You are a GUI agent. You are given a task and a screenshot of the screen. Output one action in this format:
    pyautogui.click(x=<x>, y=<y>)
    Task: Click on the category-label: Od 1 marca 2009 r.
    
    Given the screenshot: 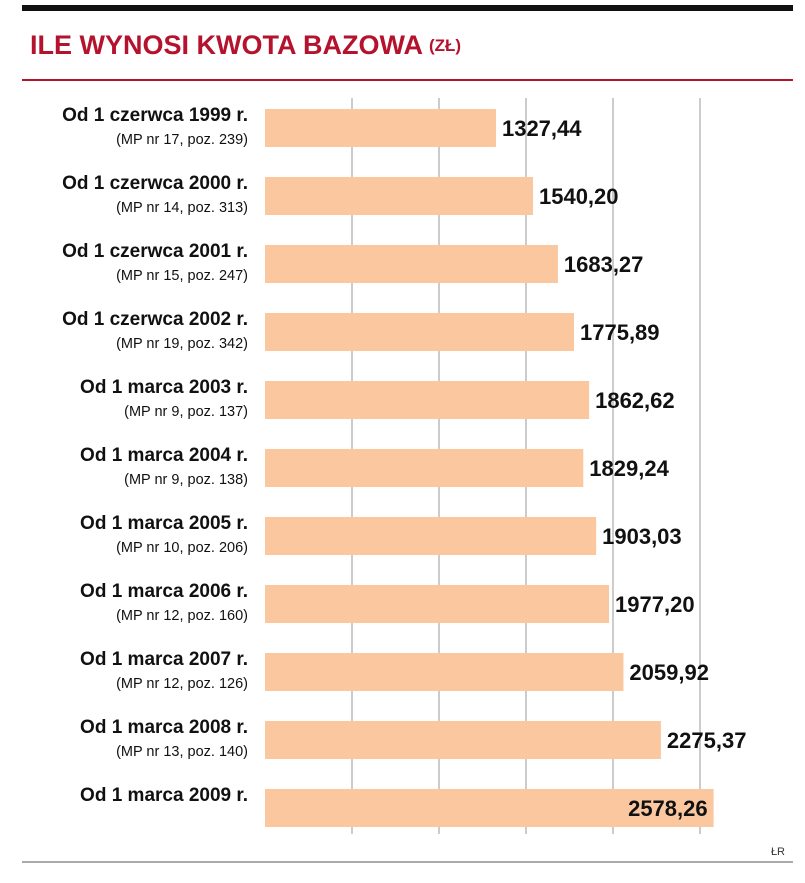 What is the action you would take?
    pyautogui.click(x=164, y=795)
    